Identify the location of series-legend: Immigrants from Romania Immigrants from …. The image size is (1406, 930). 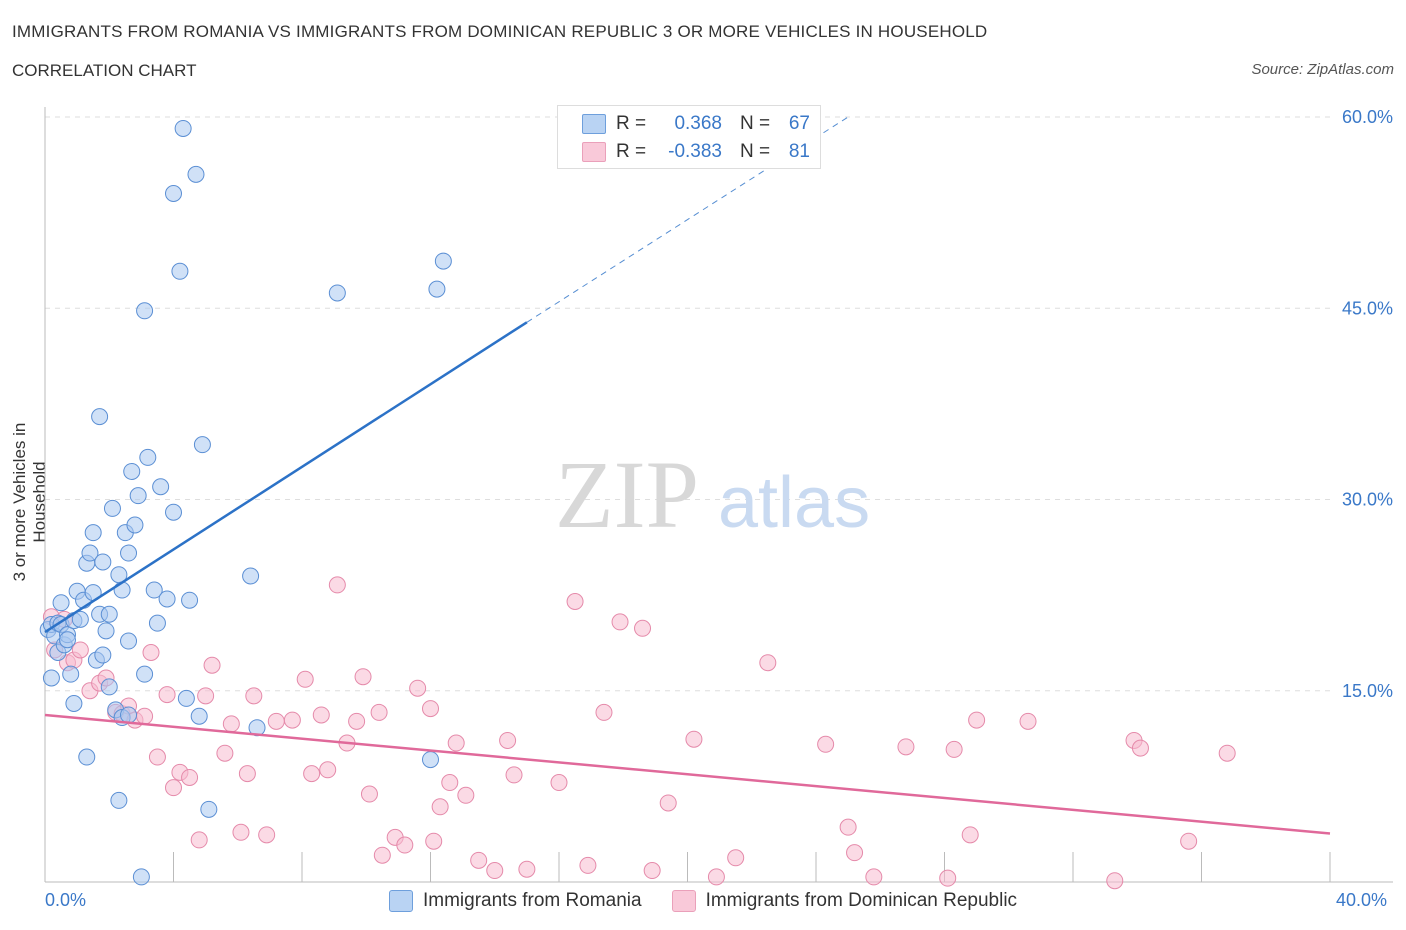
(718, 901).